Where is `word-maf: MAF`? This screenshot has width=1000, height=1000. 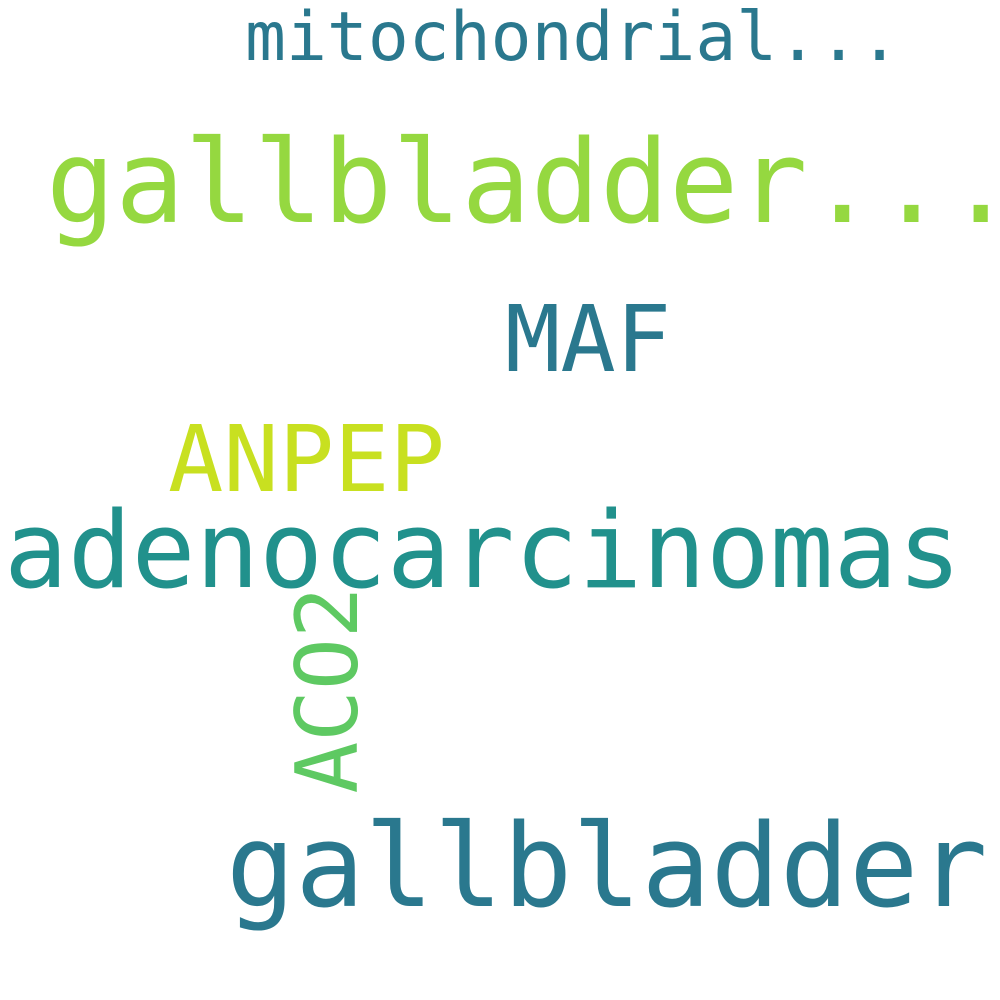 word-maf: MAF is located at coordinates (588, 339).